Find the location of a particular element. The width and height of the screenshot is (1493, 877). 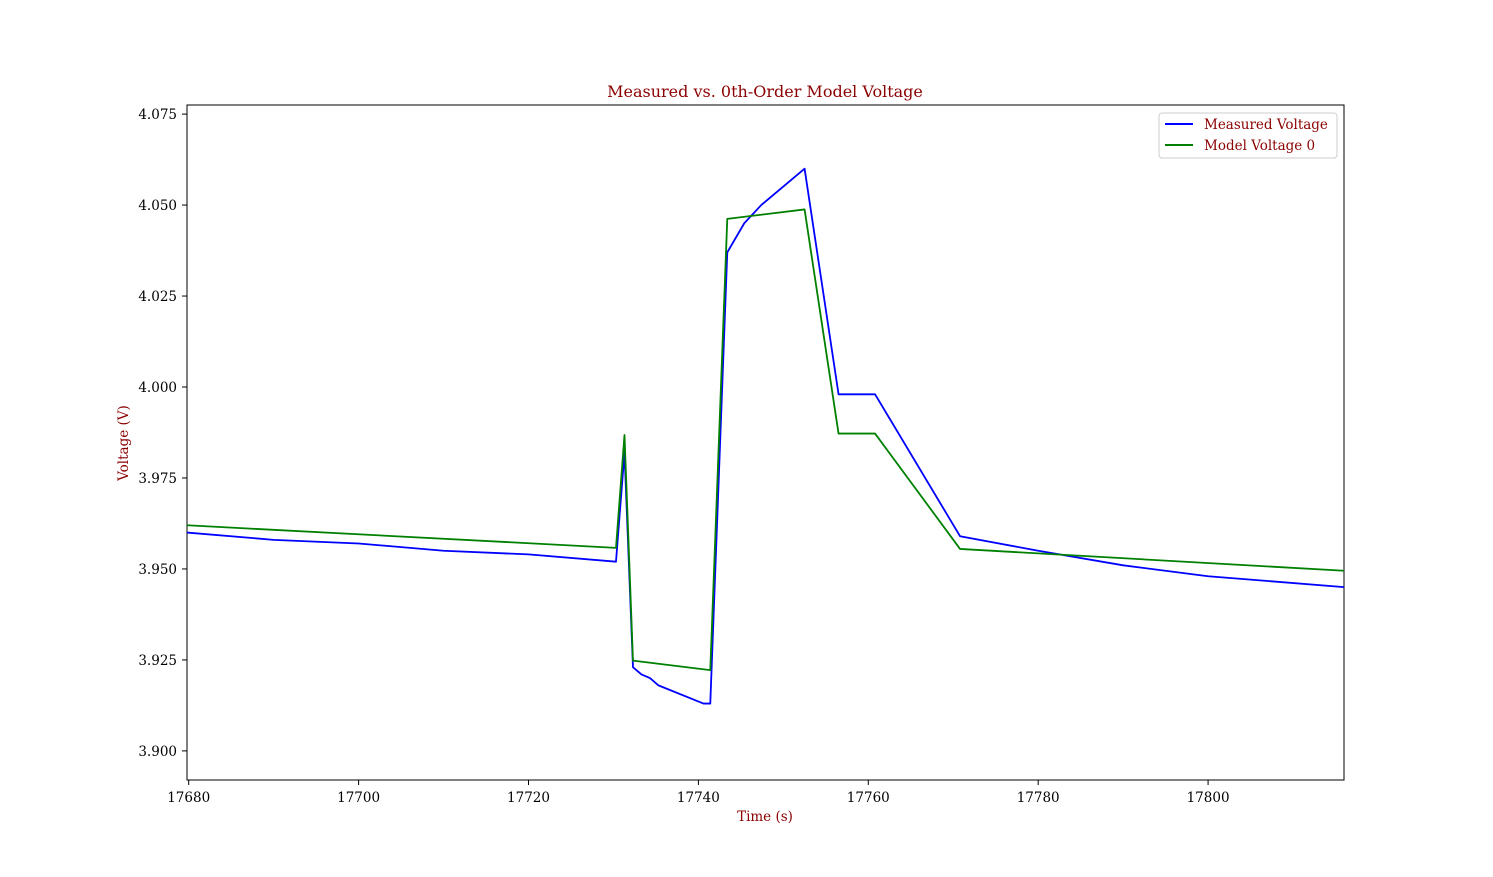

y-tick-label-5: 4.025 is located at coordinates (157, 297).